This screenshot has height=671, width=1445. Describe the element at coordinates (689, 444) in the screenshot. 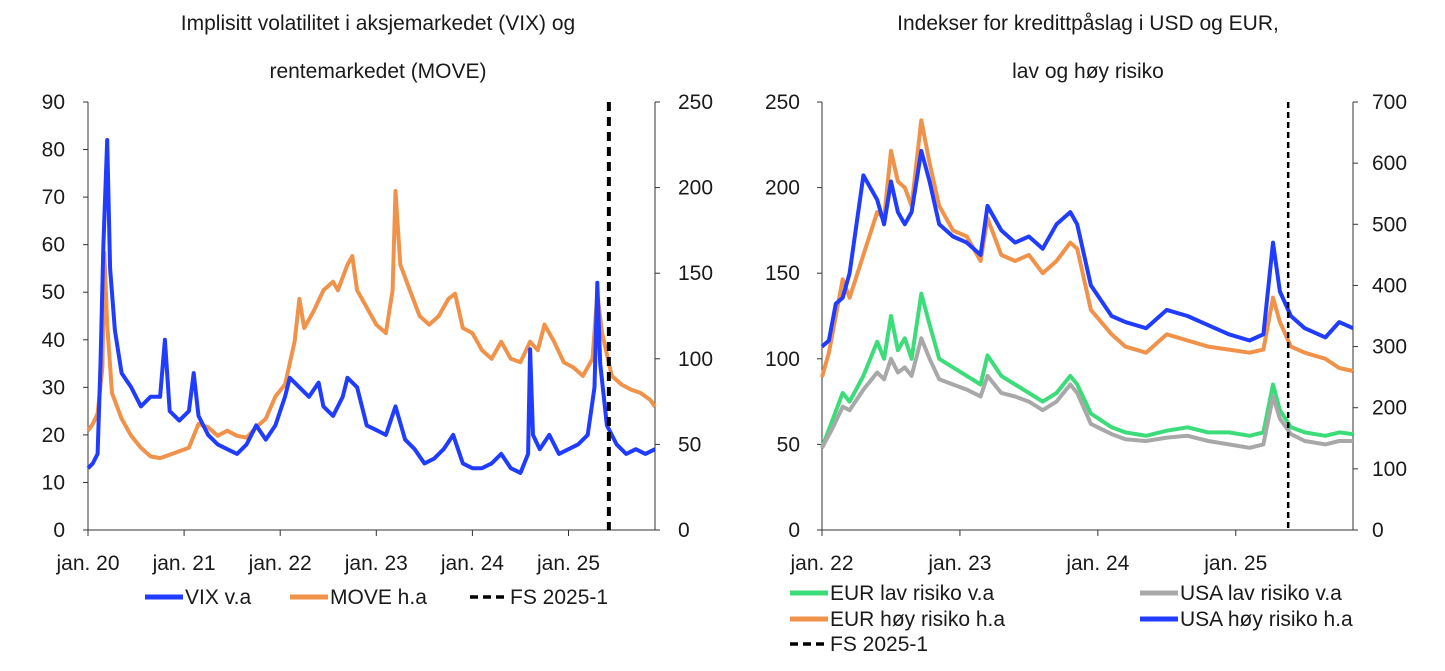

I see `y-right-tick-label: 50` at that location.